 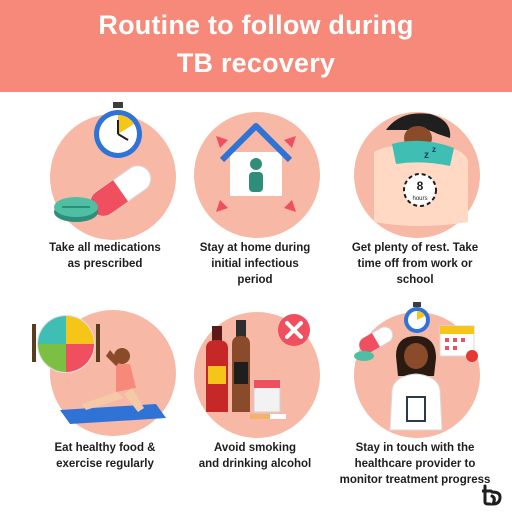 What do you see at coordinates (258, 366) in the screenshot?
I see `no-smoking-drinking-icon` at bounding box center [258, 366].